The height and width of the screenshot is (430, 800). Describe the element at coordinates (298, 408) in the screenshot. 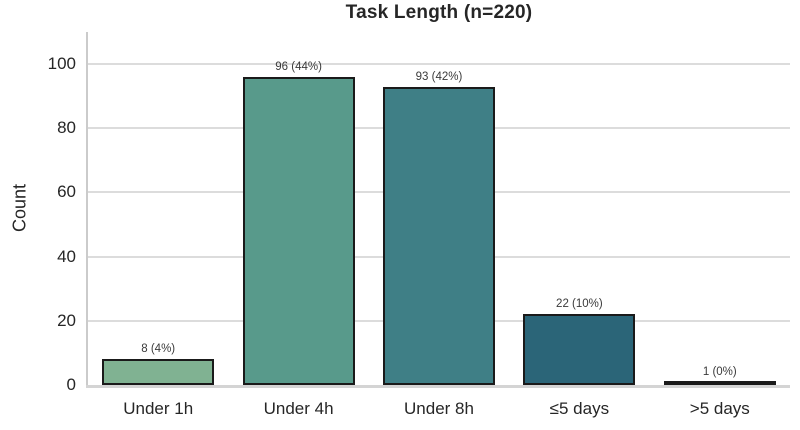

I see `x-tick-label: Under 4h` at that location.